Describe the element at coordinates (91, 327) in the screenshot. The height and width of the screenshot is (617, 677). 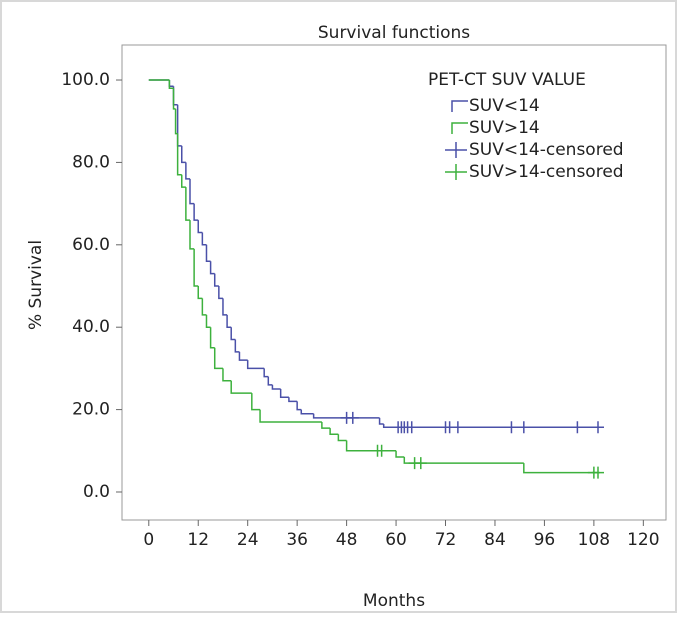
I see `y-tick-label: 40.0` at that location.